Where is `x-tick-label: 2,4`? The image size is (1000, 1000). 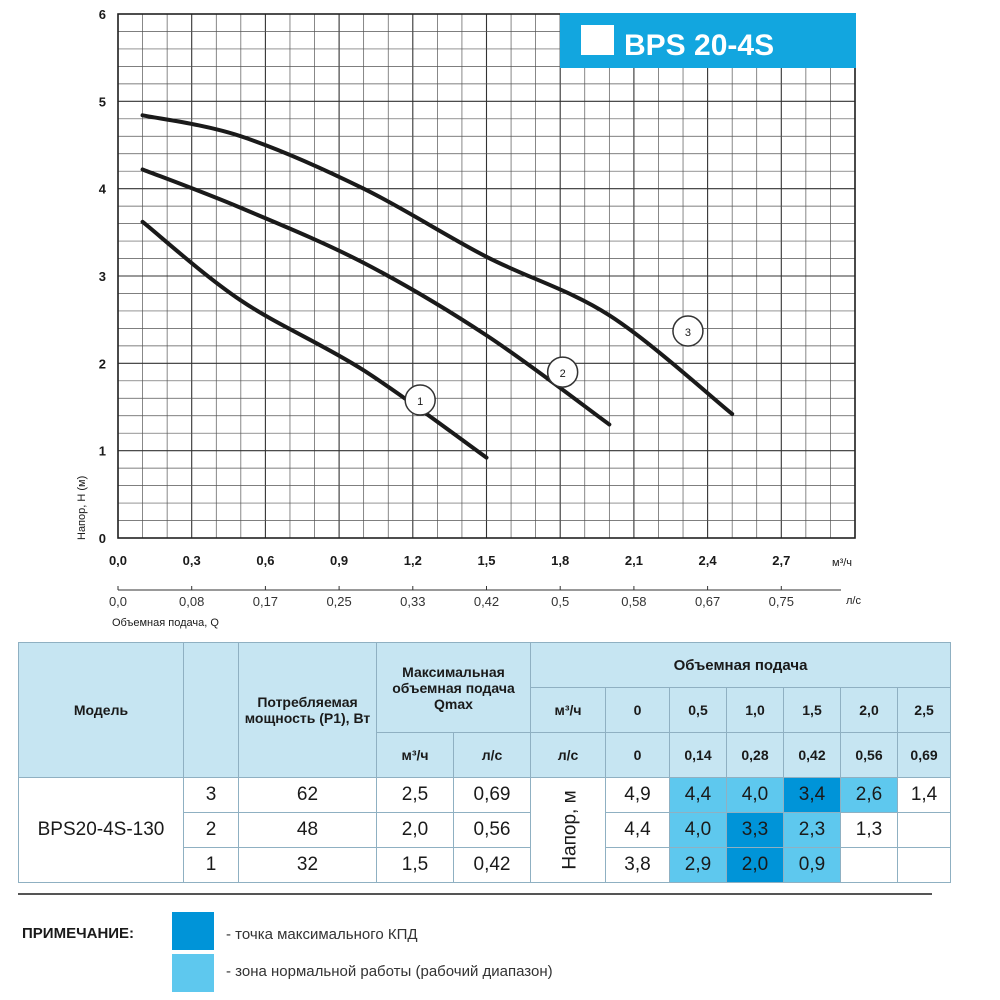 x-tick-label: 2,4 is located at coordinates (708, 560).